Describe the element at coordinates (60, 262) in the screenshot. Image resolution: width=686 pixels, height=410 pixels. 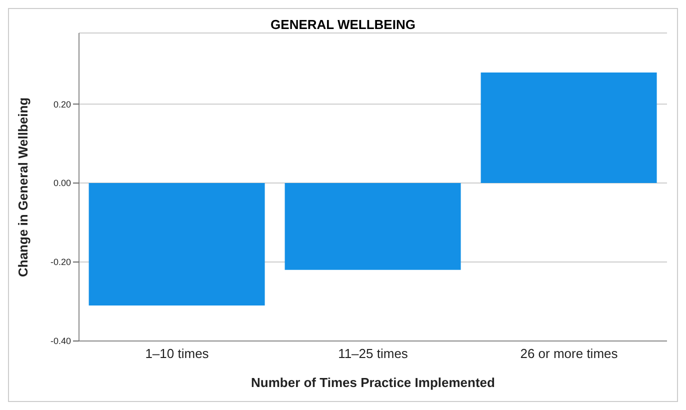
I see `y-tick-label: -0.20` at that location.